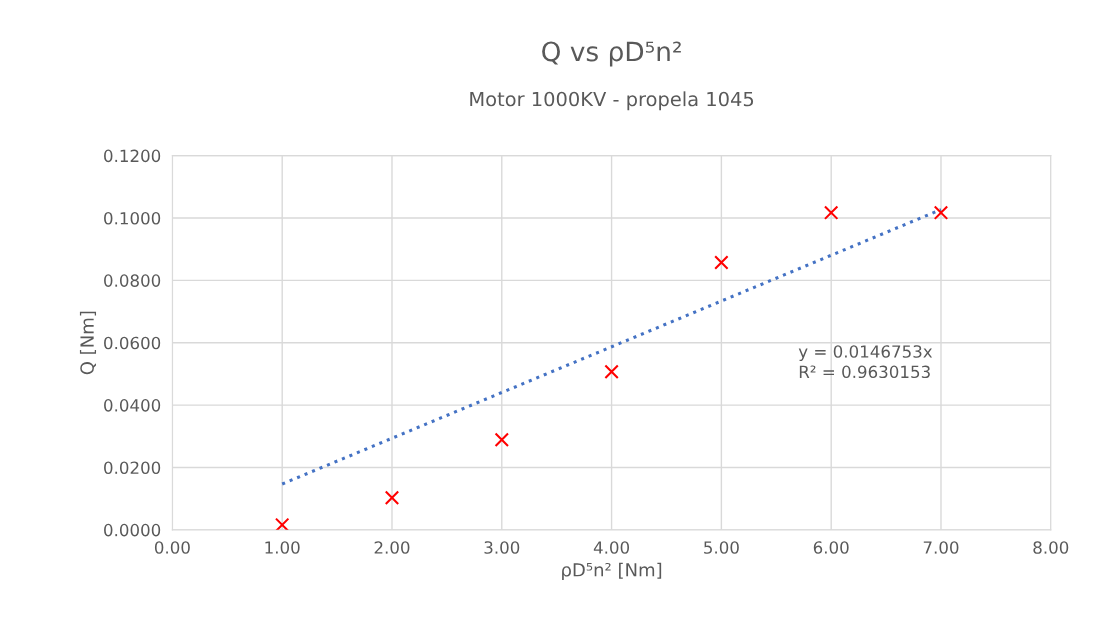 The image size is (1098, 643). I want to click on y-axis-title: Q [Nm], so click(88, 343).